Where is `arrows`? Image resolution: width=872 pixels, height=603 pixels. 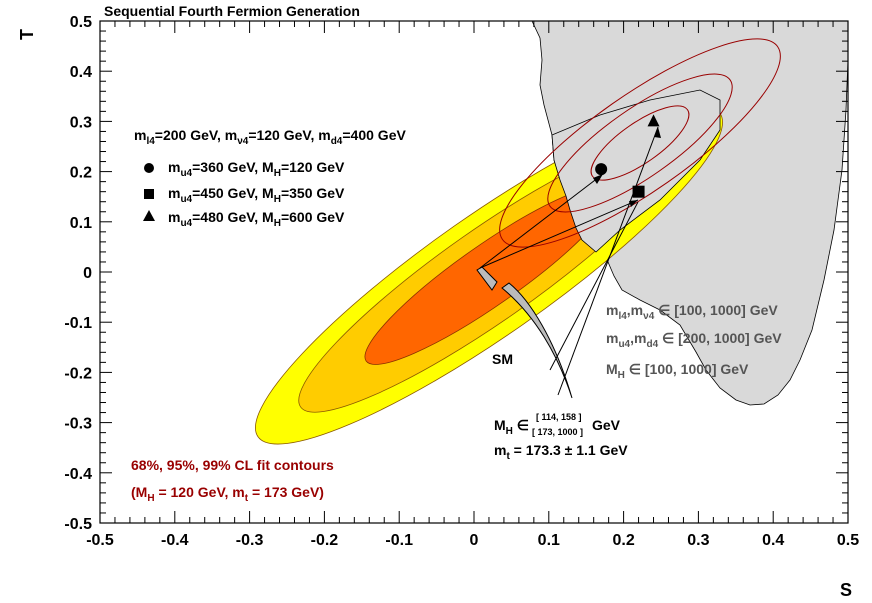
arrows is located at coordinates (569, 261).